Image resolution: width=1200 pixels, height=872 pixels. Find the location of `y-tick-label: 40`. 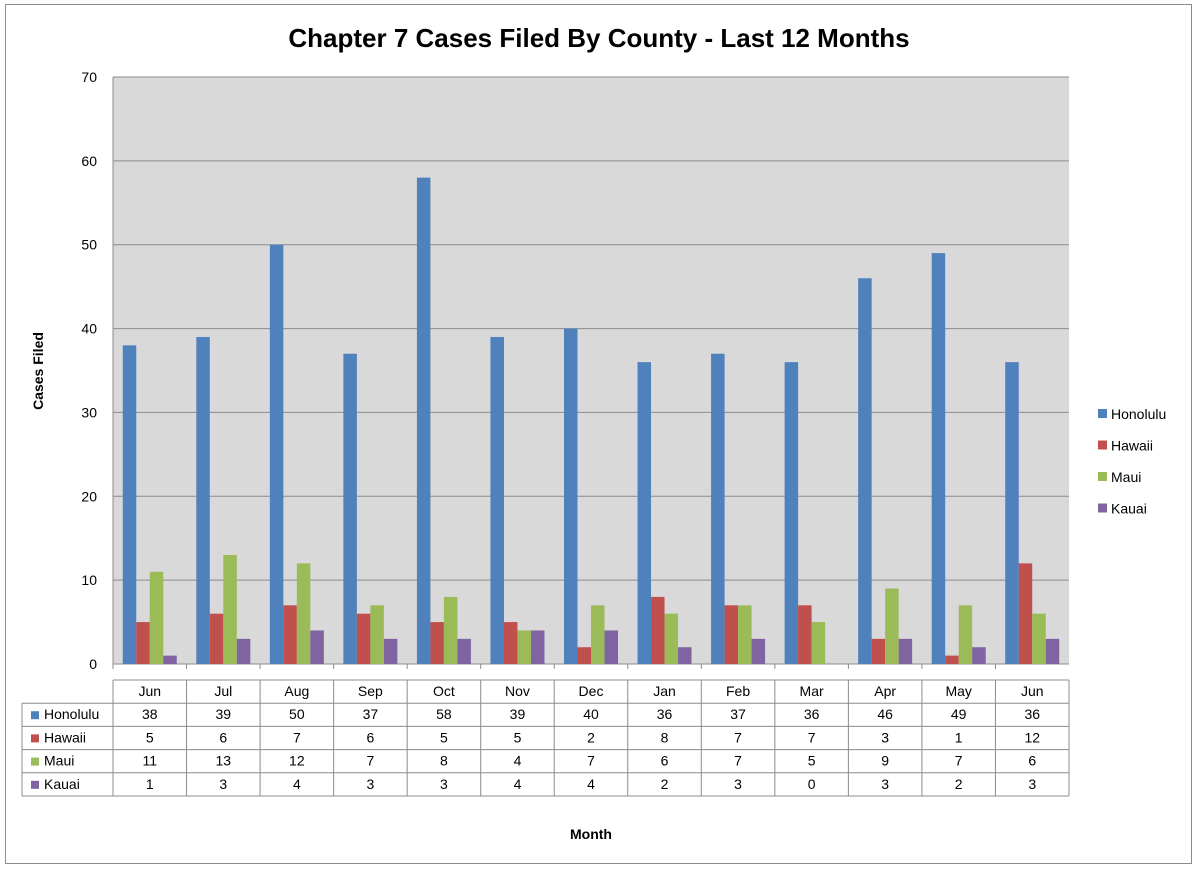

y-tick-label: 40 is located at coordinates (89, 329).